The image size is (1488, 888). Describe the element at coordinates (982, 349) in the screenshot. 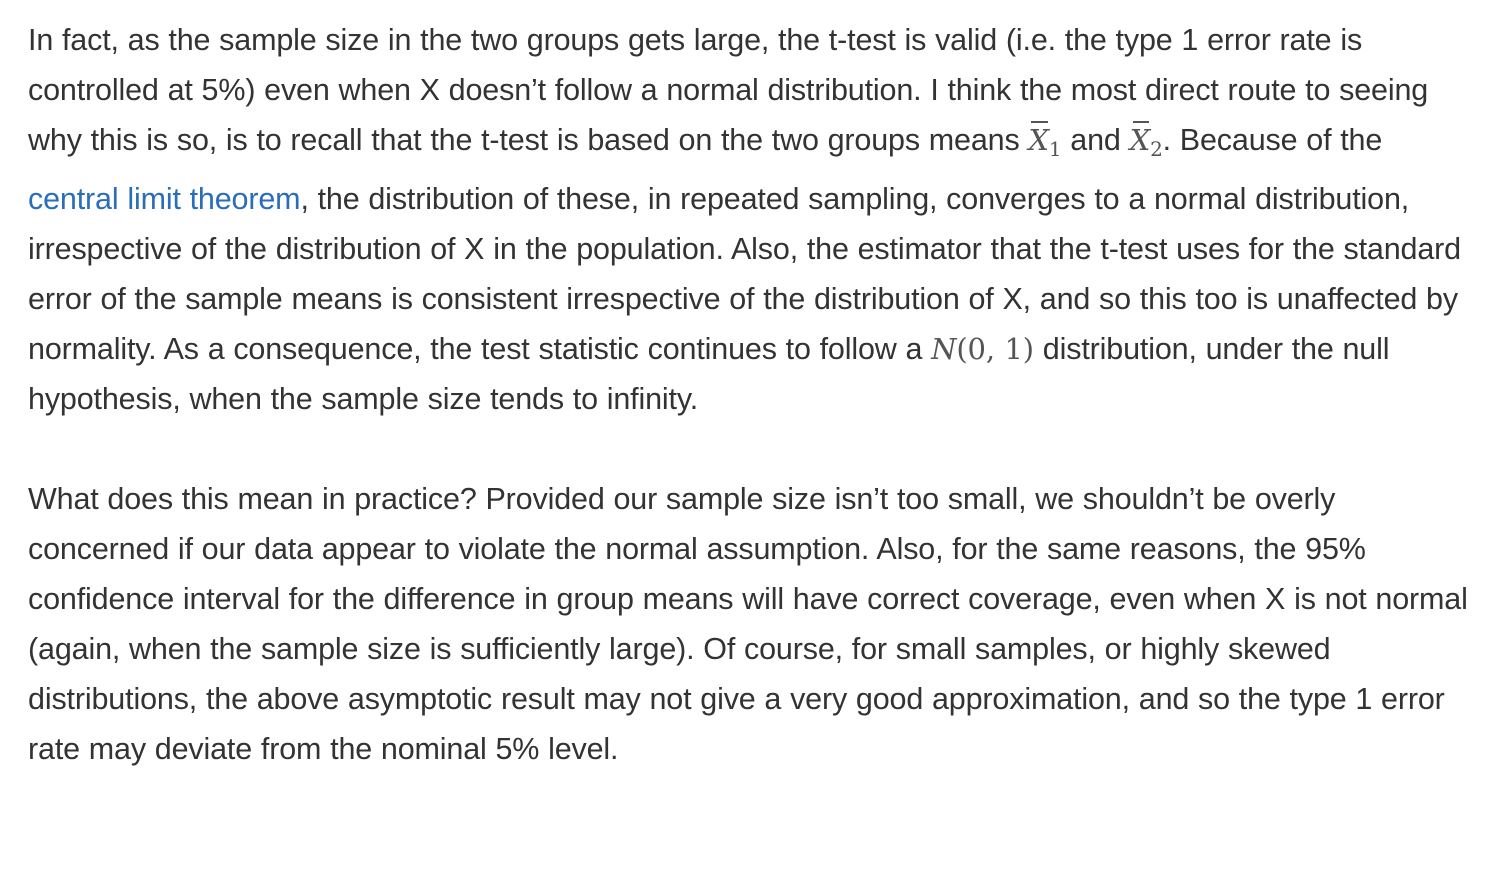

I see `math-normal-dist: N(0, 1)` at that location.